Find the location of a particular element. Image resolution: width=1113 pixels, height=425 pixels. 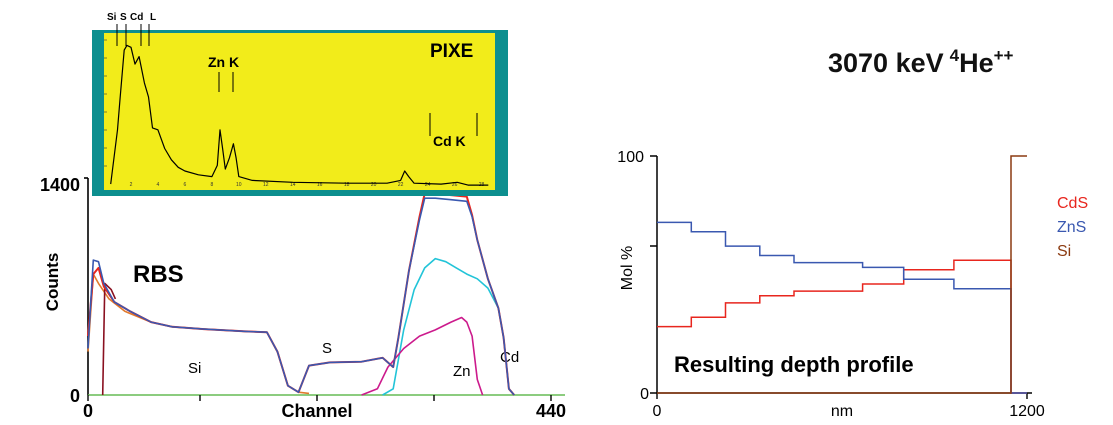

rbs-series-s is located at coordinates (109, 339).